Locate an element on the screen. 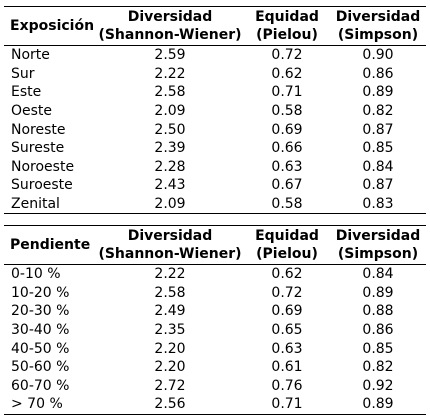 This screenshot has height=417, width=430. pielou-value: 0.58 is located at coordinates (287, 111).